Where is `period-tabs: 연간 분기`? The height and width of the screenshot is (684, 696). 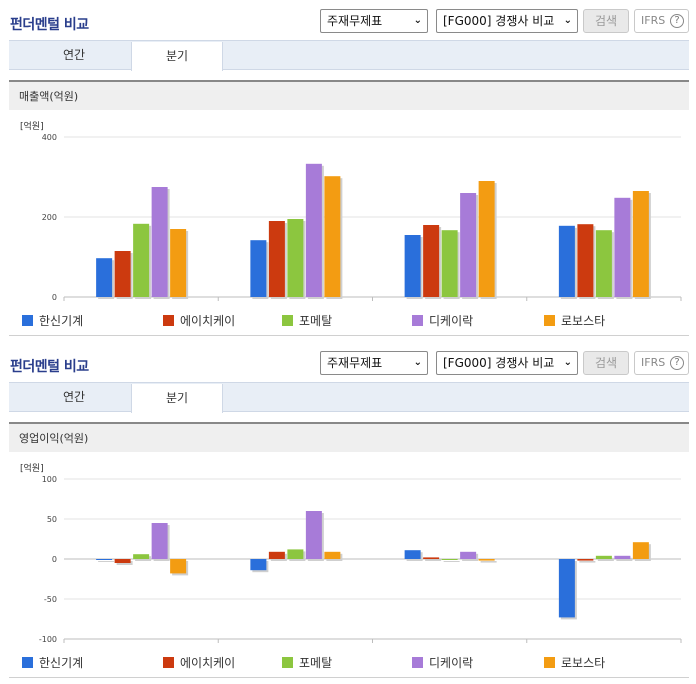 period-tabs: 연간 분기 is located at coordinates (349, 55).